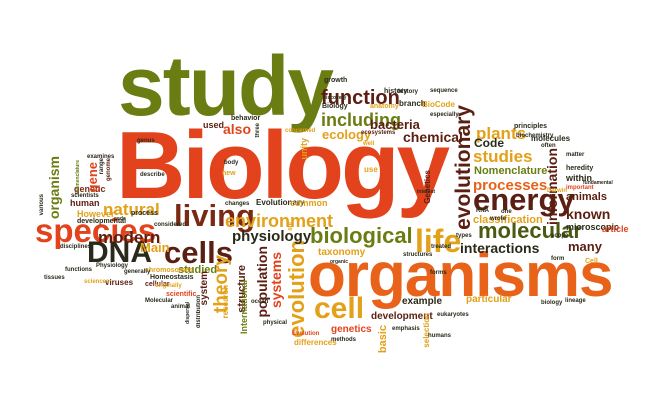 This screenshot has width=647, height=404. I want to click on word: example, so click(422, 301).